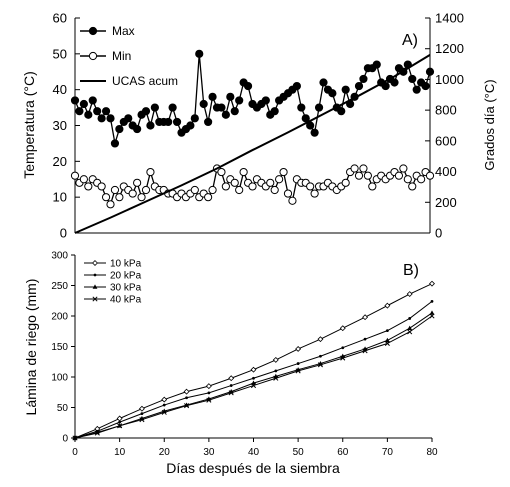 Image resolution: width=510 pixels, height=487 pixels. What do you see at coordinates (446, 202) in the screenshot?
I see `panel-a-right-tick-label: 200` at bounding box center [446, 202].